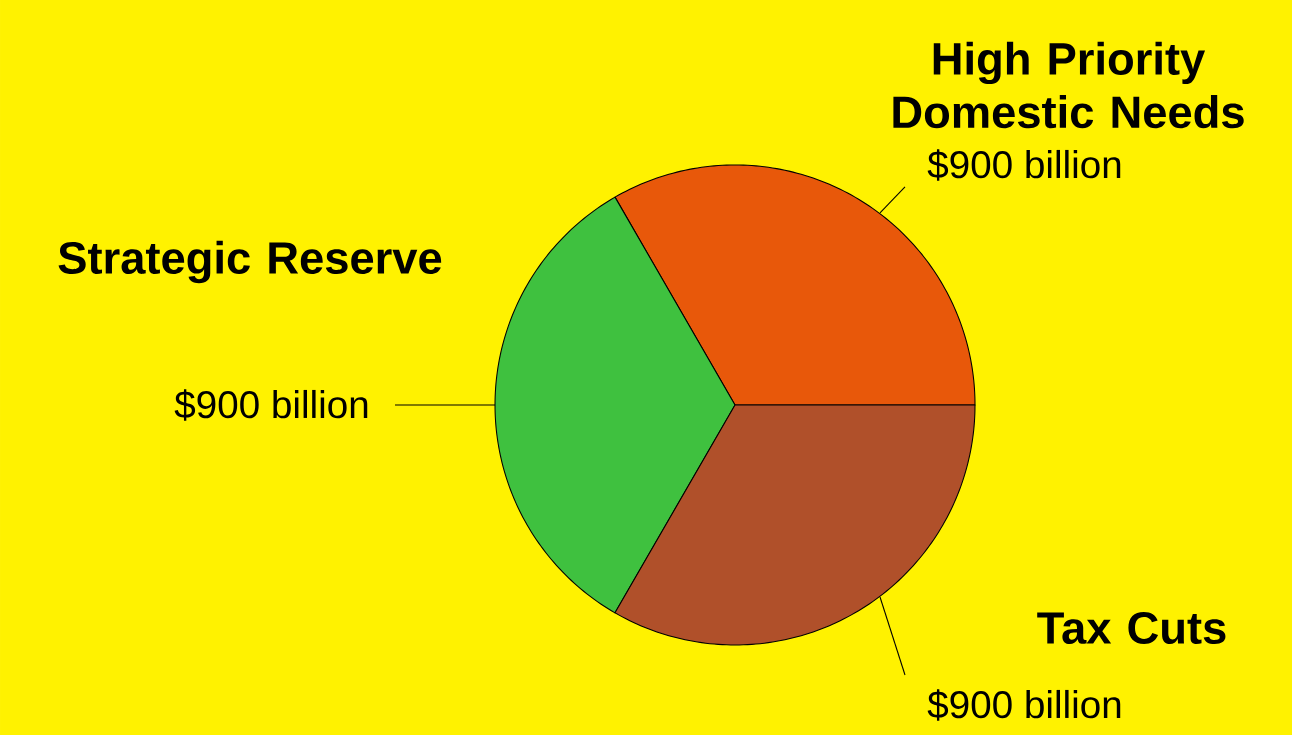 This screenshot has width=1292, height=735. I want to click on slice-label: Tax Cuts, so click(1131, 628).